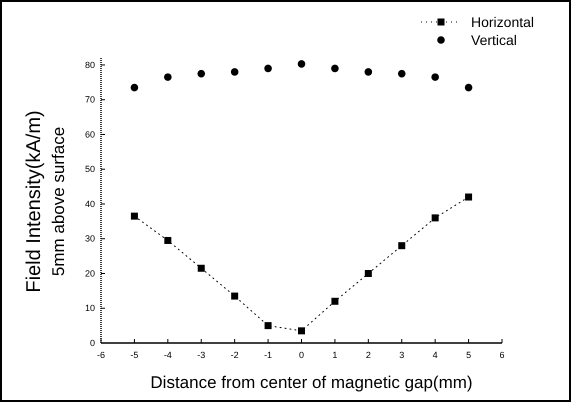 The width and height of the screenshot is (571, 402). Describe the element at coordinates (89, 134) in the screenshot. I see `y-tick-label: 60` at that location.